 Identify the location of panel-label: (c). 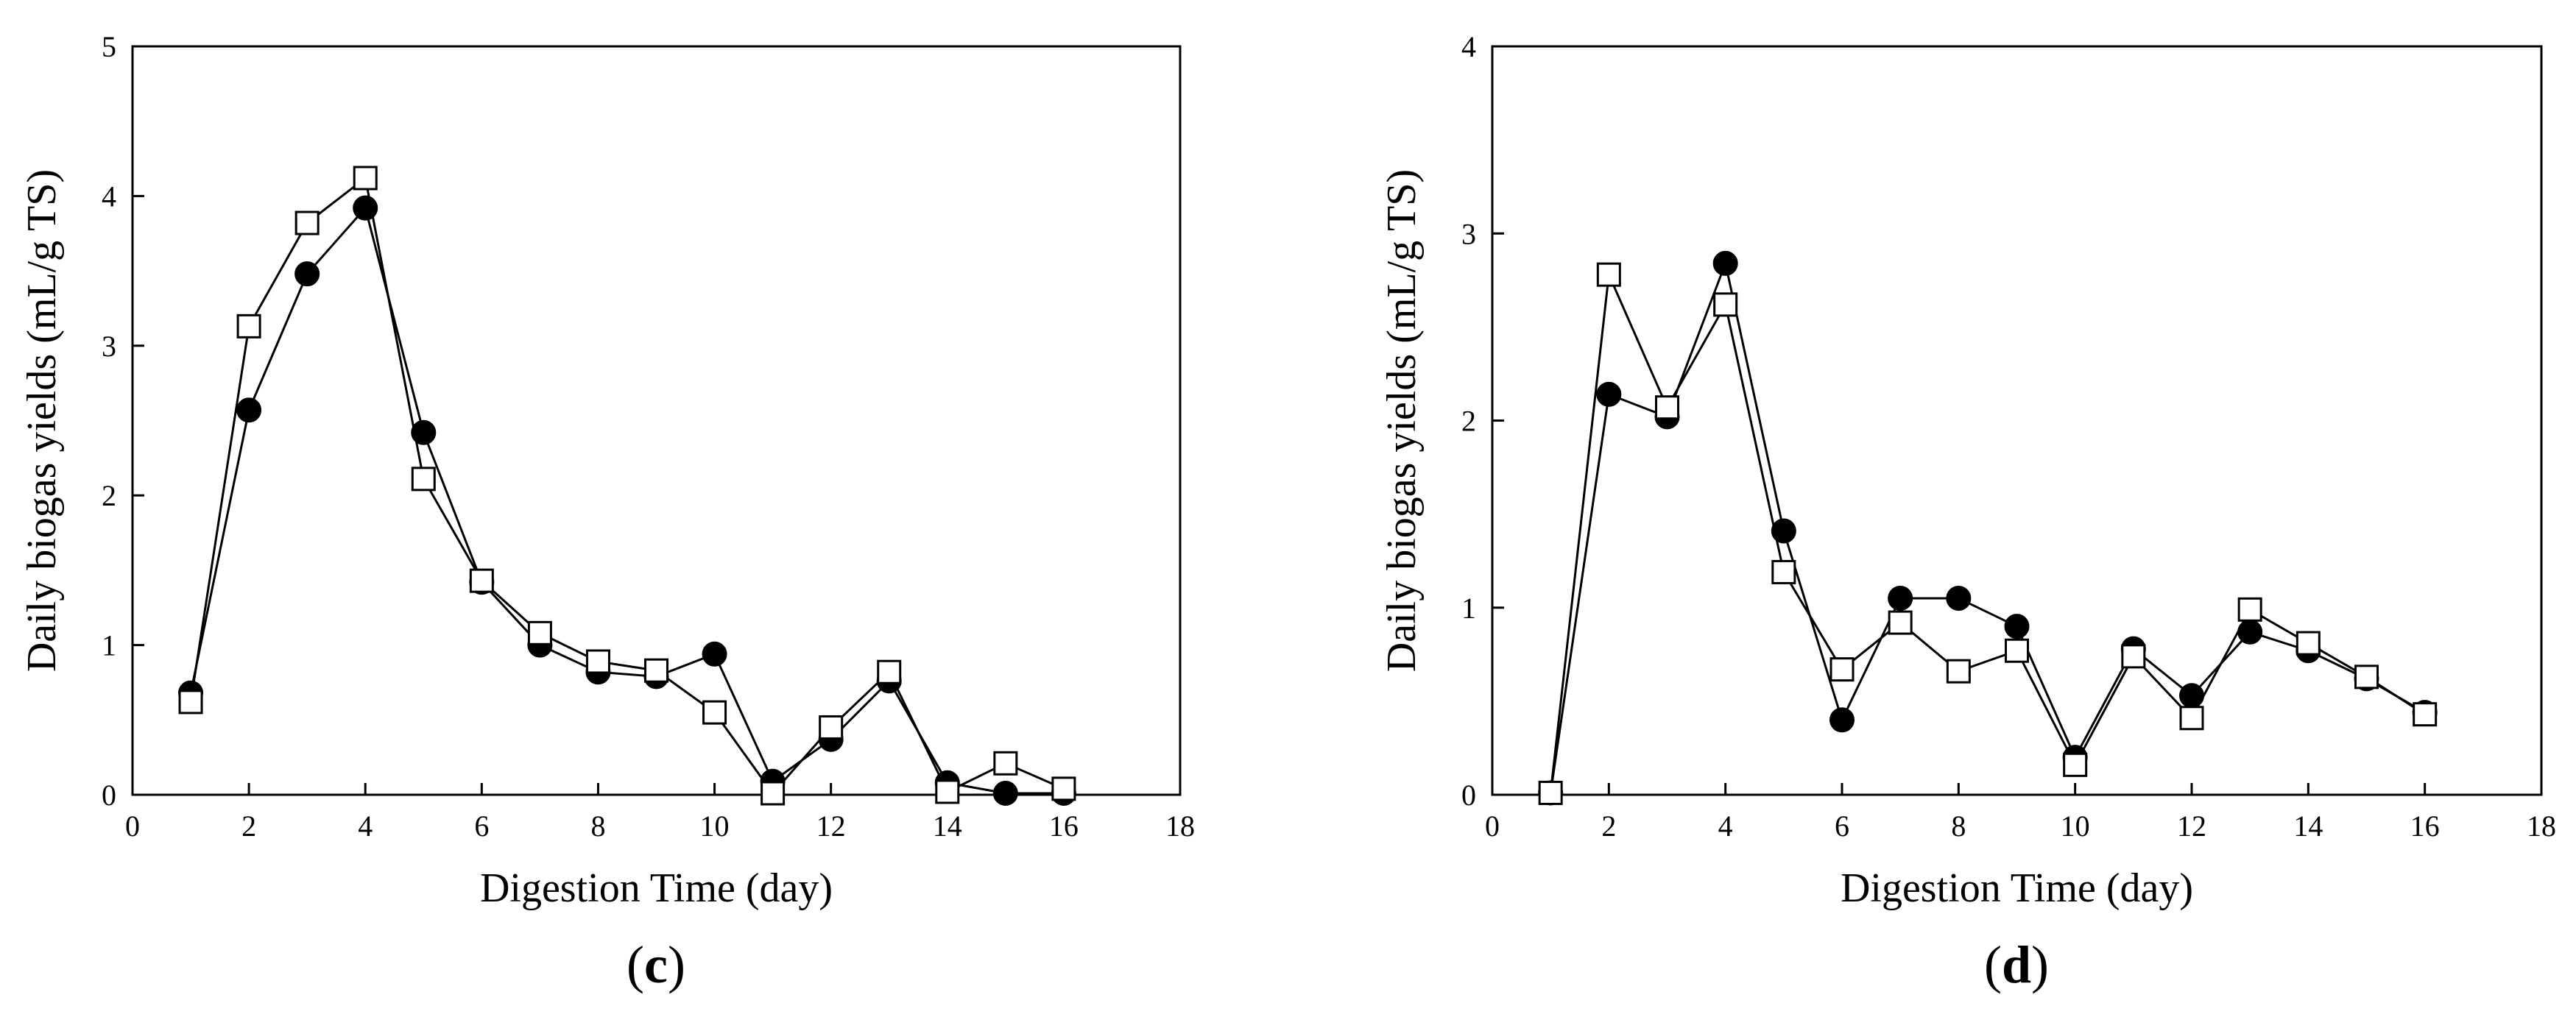
(656, 965).